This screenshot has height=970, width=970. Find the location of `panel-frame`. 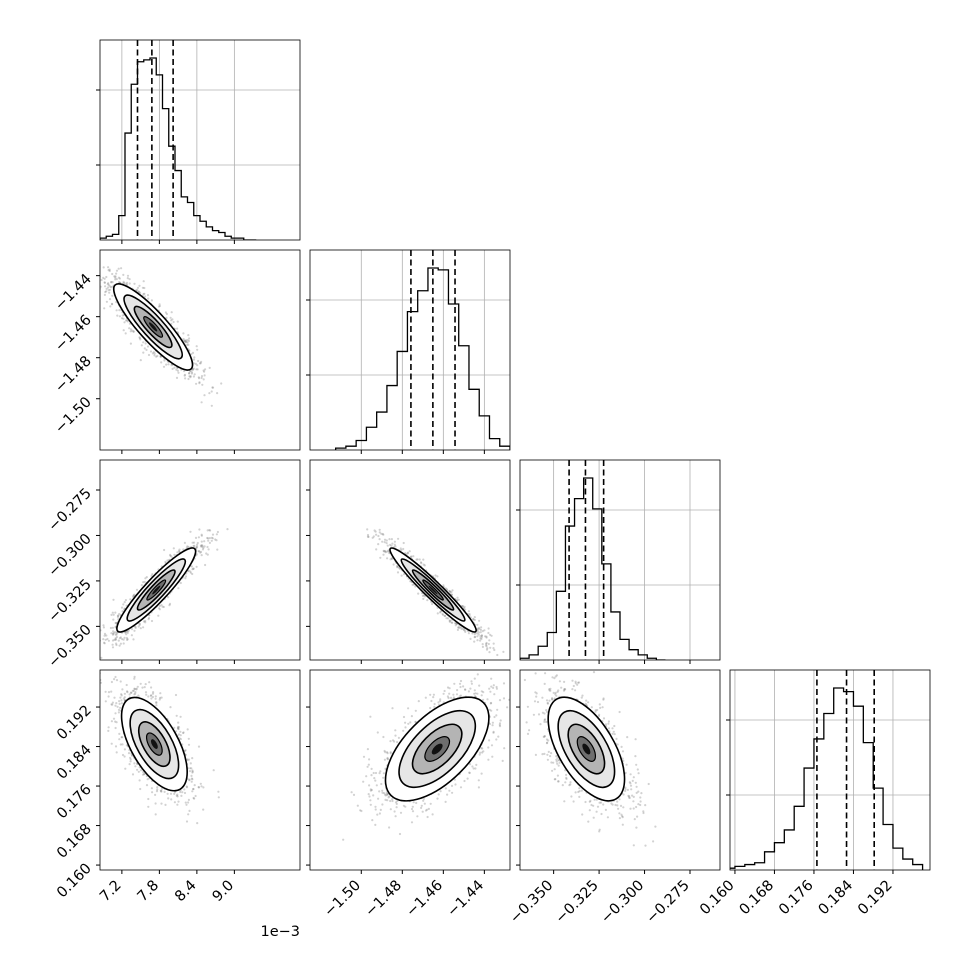

panel-frame is located at coordinates (200, 350).